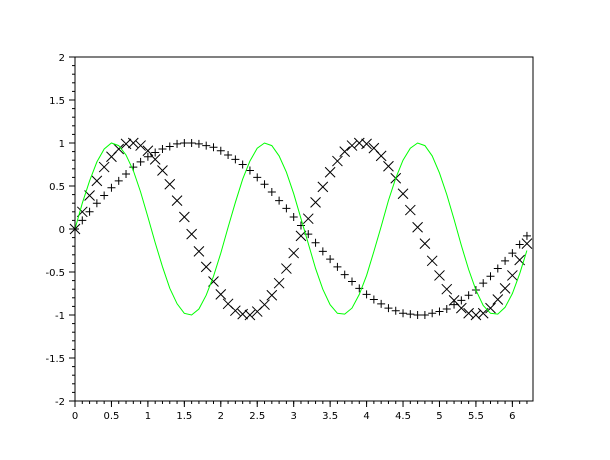  I want to click on y-tick-label: -0.5, so click(55, 273).